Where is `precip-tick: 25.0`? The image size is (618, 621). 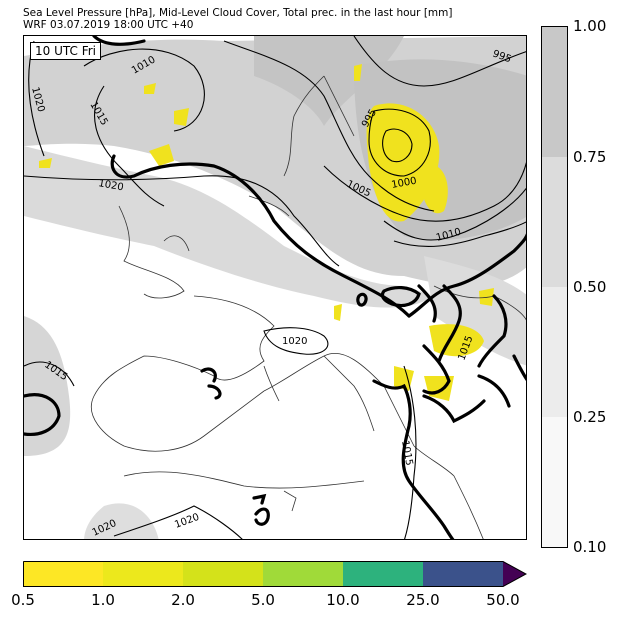
precip-tick: 25.0 is located at coordinates (423, 600).